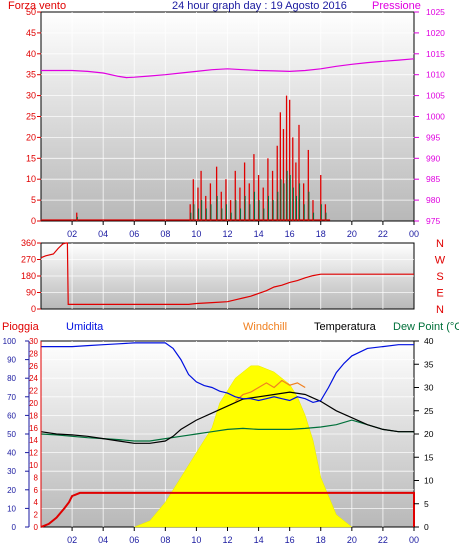 The image size is (459, 560). Describe the element at coordinates (435, 96) in the screenshot. I see `pressure-tick-label: 1005` at that location.